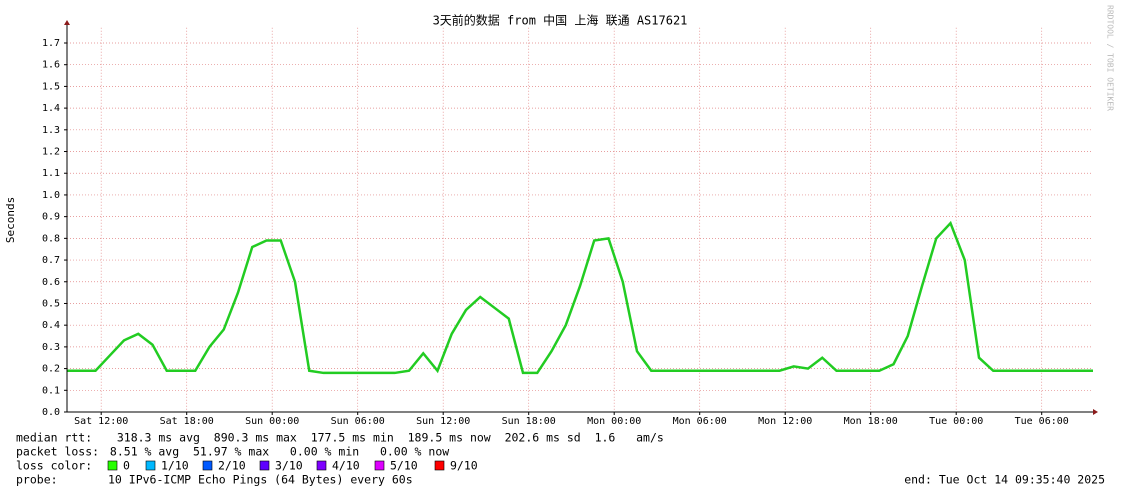 The image size is (1121, 494). What do you see at coordinates (289, 466) in the screenshot?
I see `loss-color-label: 3/10` at bounding box center [289, 466].